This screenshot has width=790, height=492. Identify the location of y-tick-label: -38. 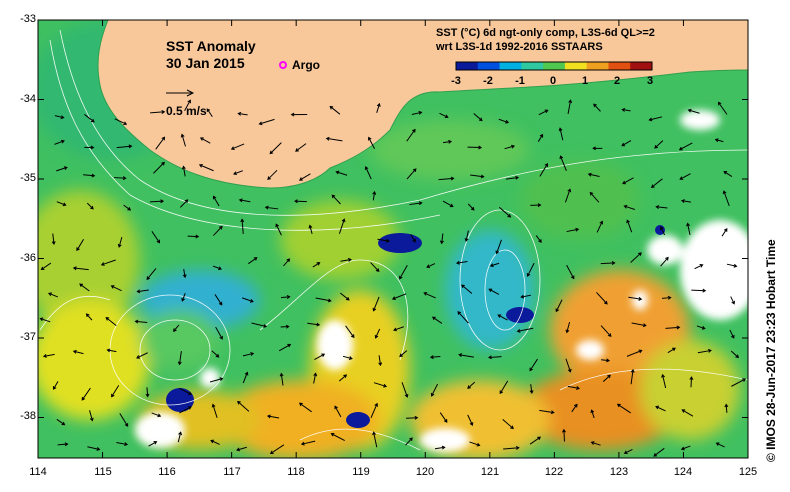
(28, 416).